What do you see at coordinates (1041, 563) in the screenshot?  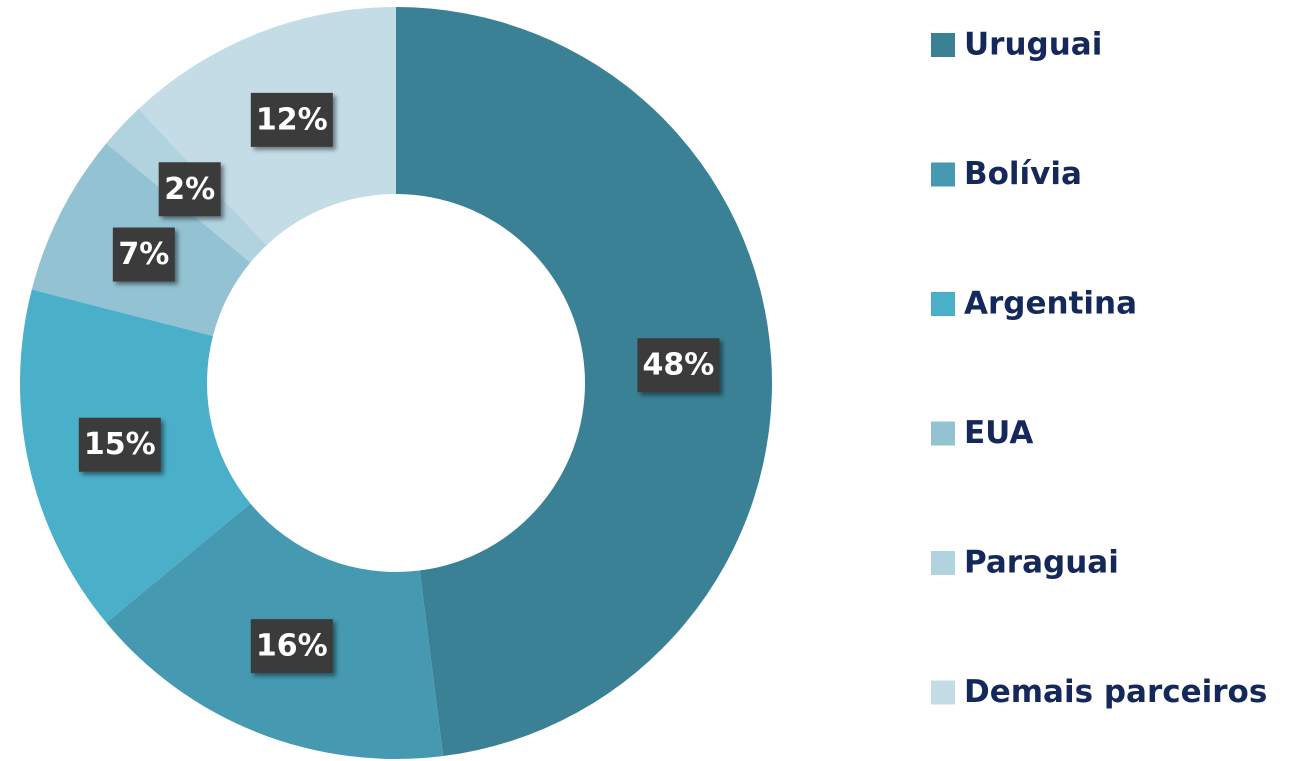 I see `legend-label: Paraguai` at bounding box center [1041, 563].